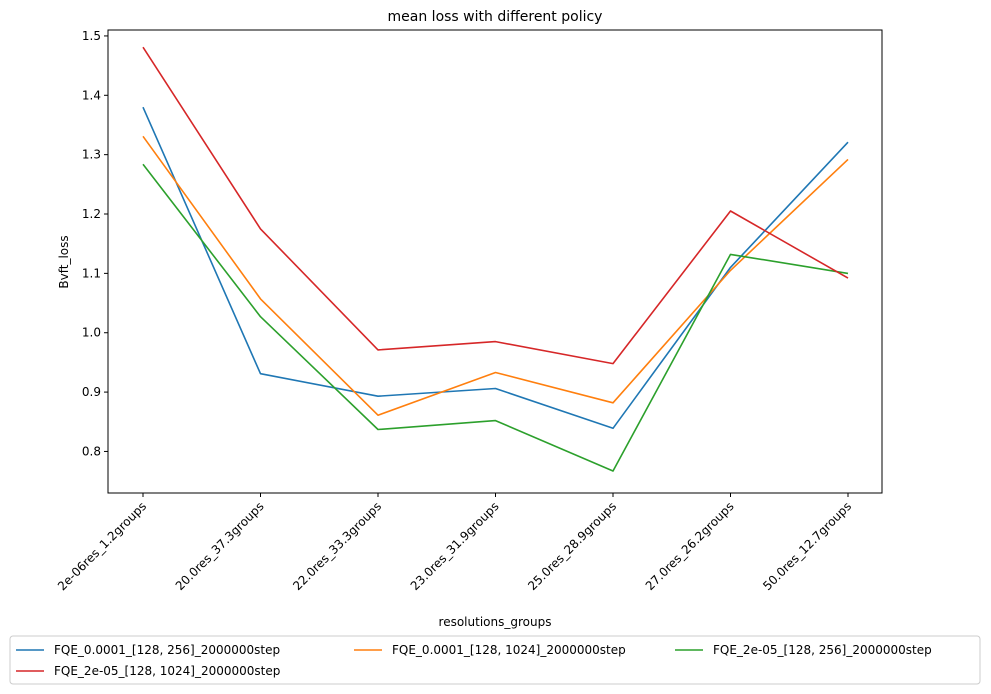  Describe the element at coordinates (95, 243) in the screenshot. I see `y-axis: 0.8 0.9 1.0 1.1 1.2 1.3 1.4 1.5` at that location.